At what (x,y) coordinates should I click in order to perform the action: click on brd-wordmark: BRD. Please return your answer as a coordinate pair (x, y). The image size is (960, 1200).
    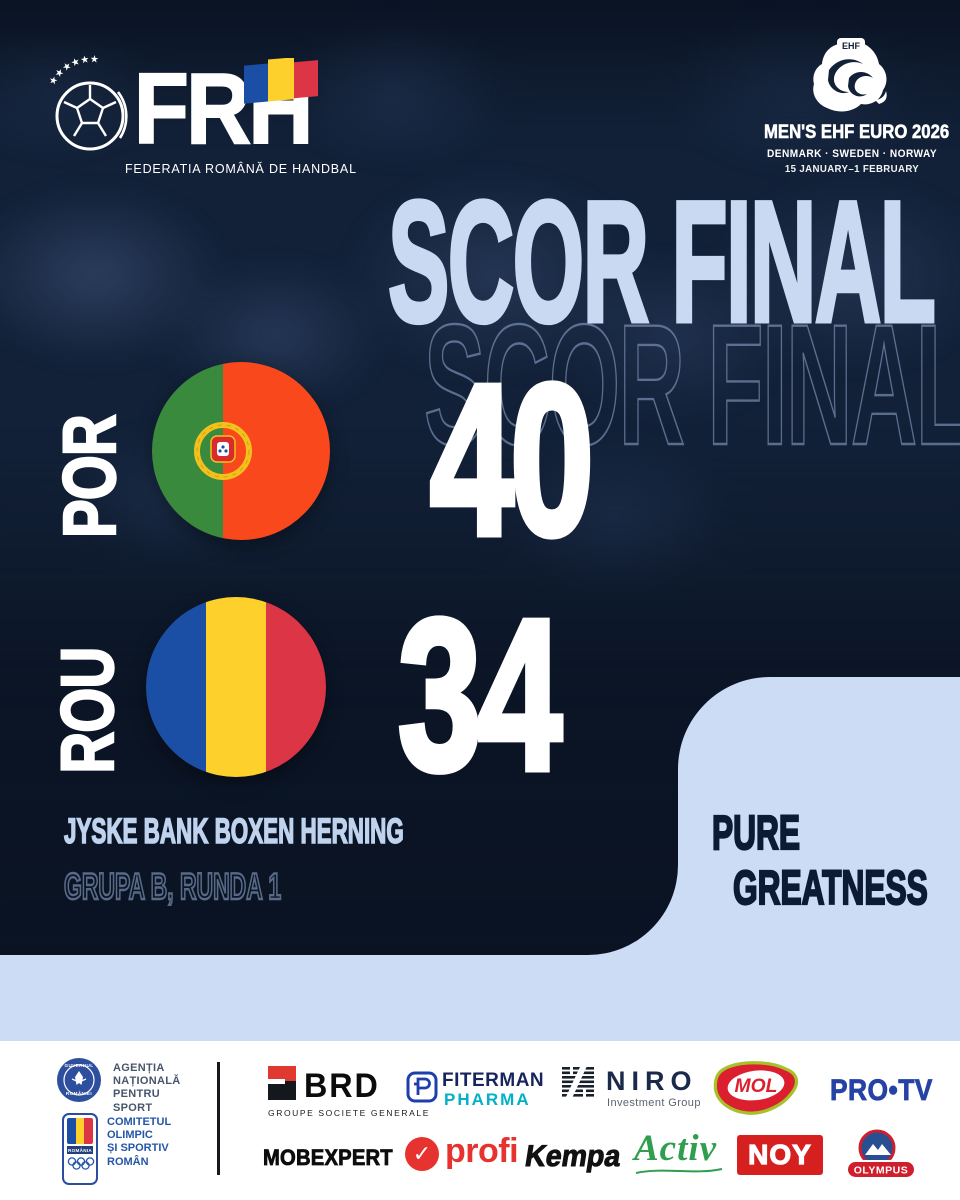
    Looking at the image, I should click on (342, 1086).